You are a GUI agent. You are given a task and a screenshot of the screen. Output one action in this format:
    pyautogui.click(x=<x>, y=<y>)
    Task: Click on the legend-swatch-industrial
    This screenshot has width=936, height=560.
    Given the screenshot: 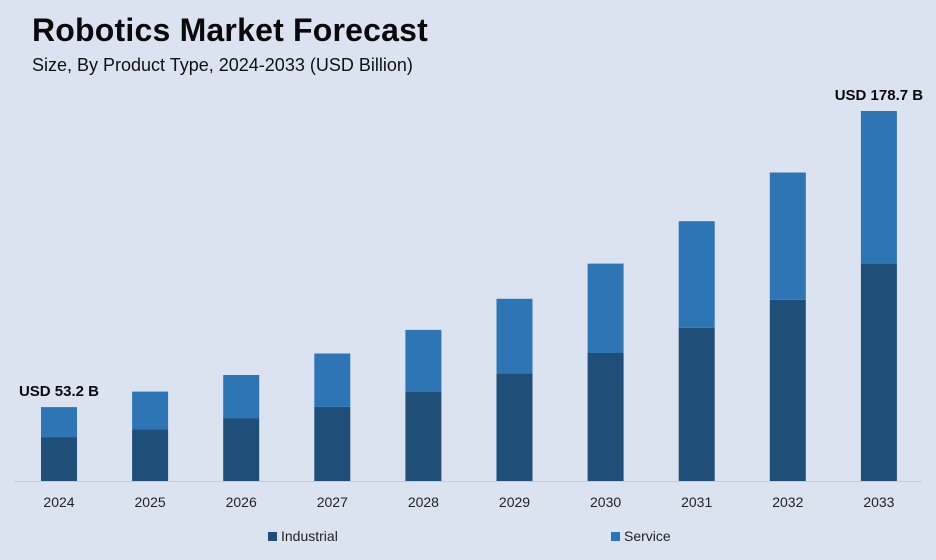 What is the action you would take?
    pyautogui.click(x=272, y=536)
    